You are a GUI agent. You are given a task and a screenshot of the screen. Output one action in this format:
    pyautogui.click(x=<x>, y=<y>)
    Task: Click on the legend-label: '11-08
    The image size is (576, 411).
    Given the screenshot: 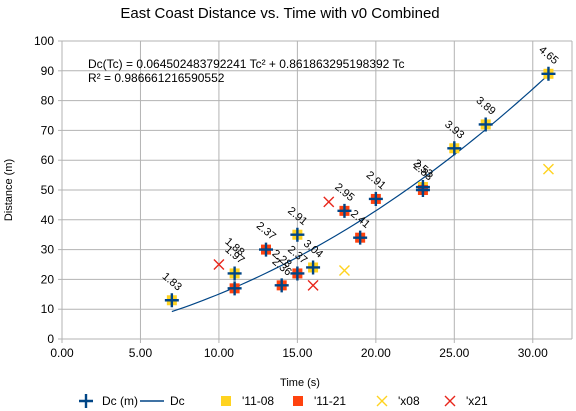 What is the action you would take?
    pyautogui.click(x=258, y=401)
    